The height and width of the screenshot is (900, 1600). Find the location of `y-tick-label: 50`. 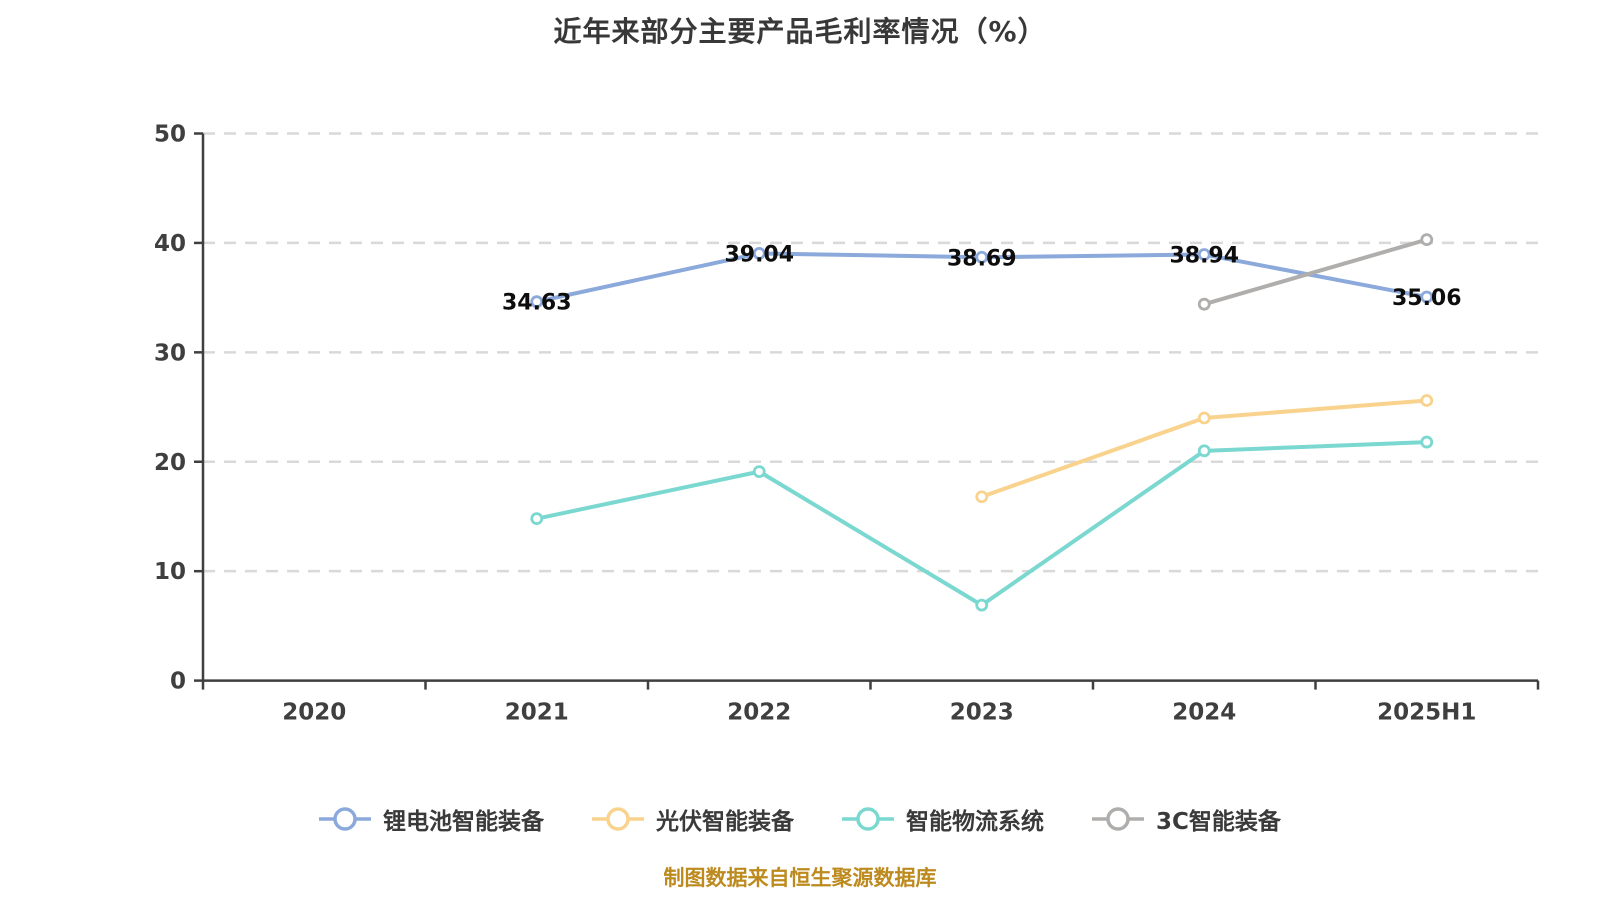

y-tick-label: 50 is located at coordinates (170, 135).